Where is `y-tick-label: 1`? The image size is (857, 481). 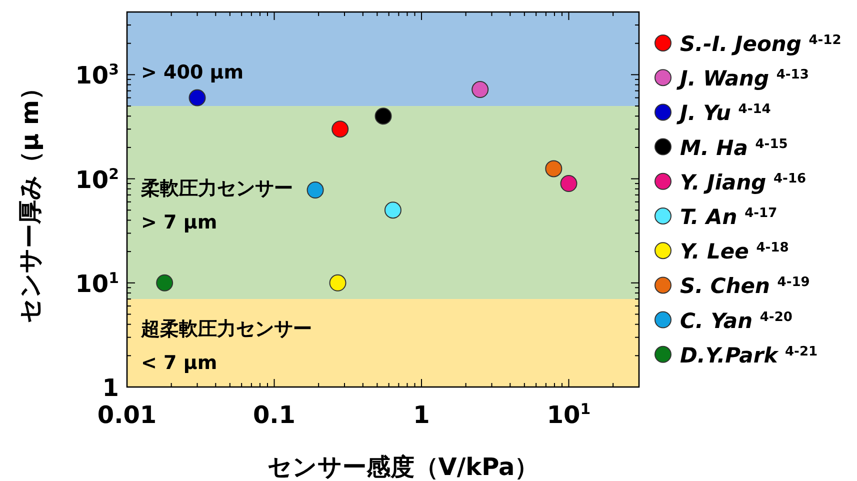 y-tick-label: 1 is located at coordinates (110, 388).